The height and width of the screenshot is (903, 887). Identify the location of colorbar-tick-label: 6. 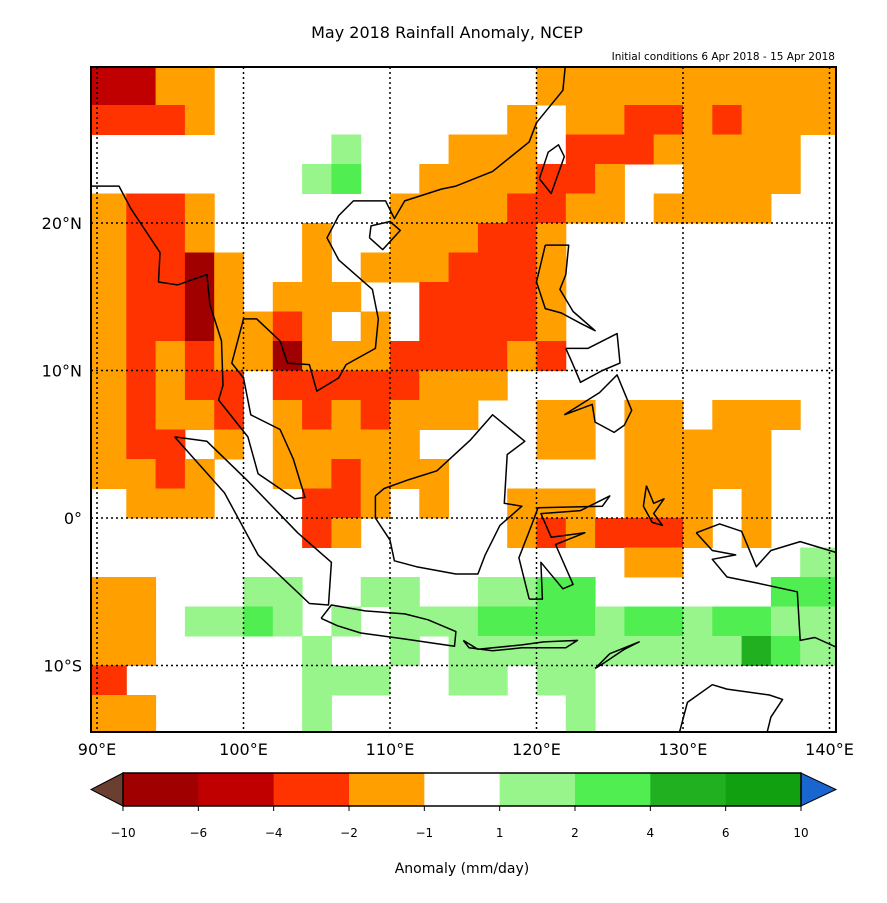
(726, 833).